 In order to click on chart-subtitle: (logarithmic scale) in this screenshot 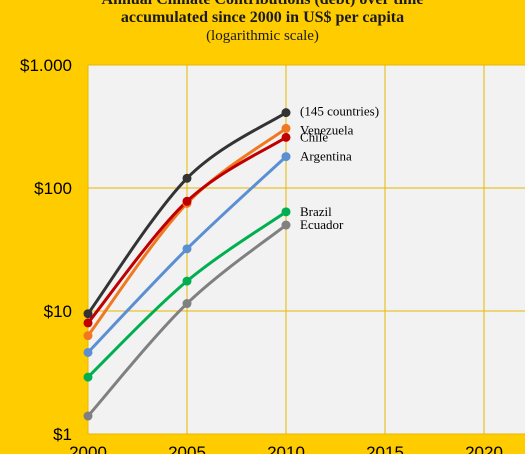, I will do `click(262, 36)`.